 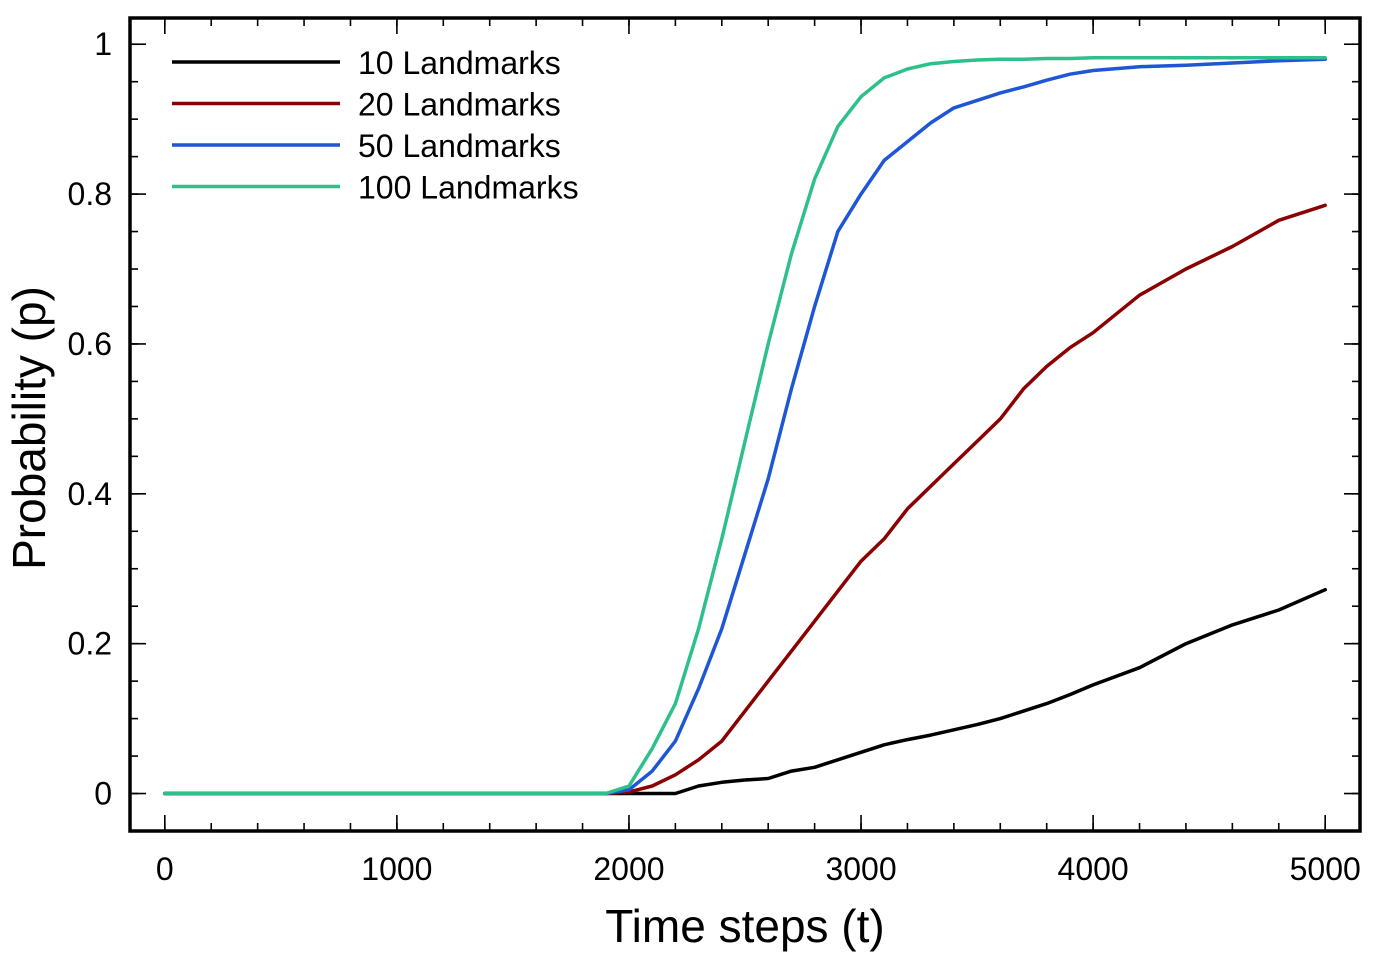 I want to click on legend-label: 50 Landmarks, so click(x=459, y=146).